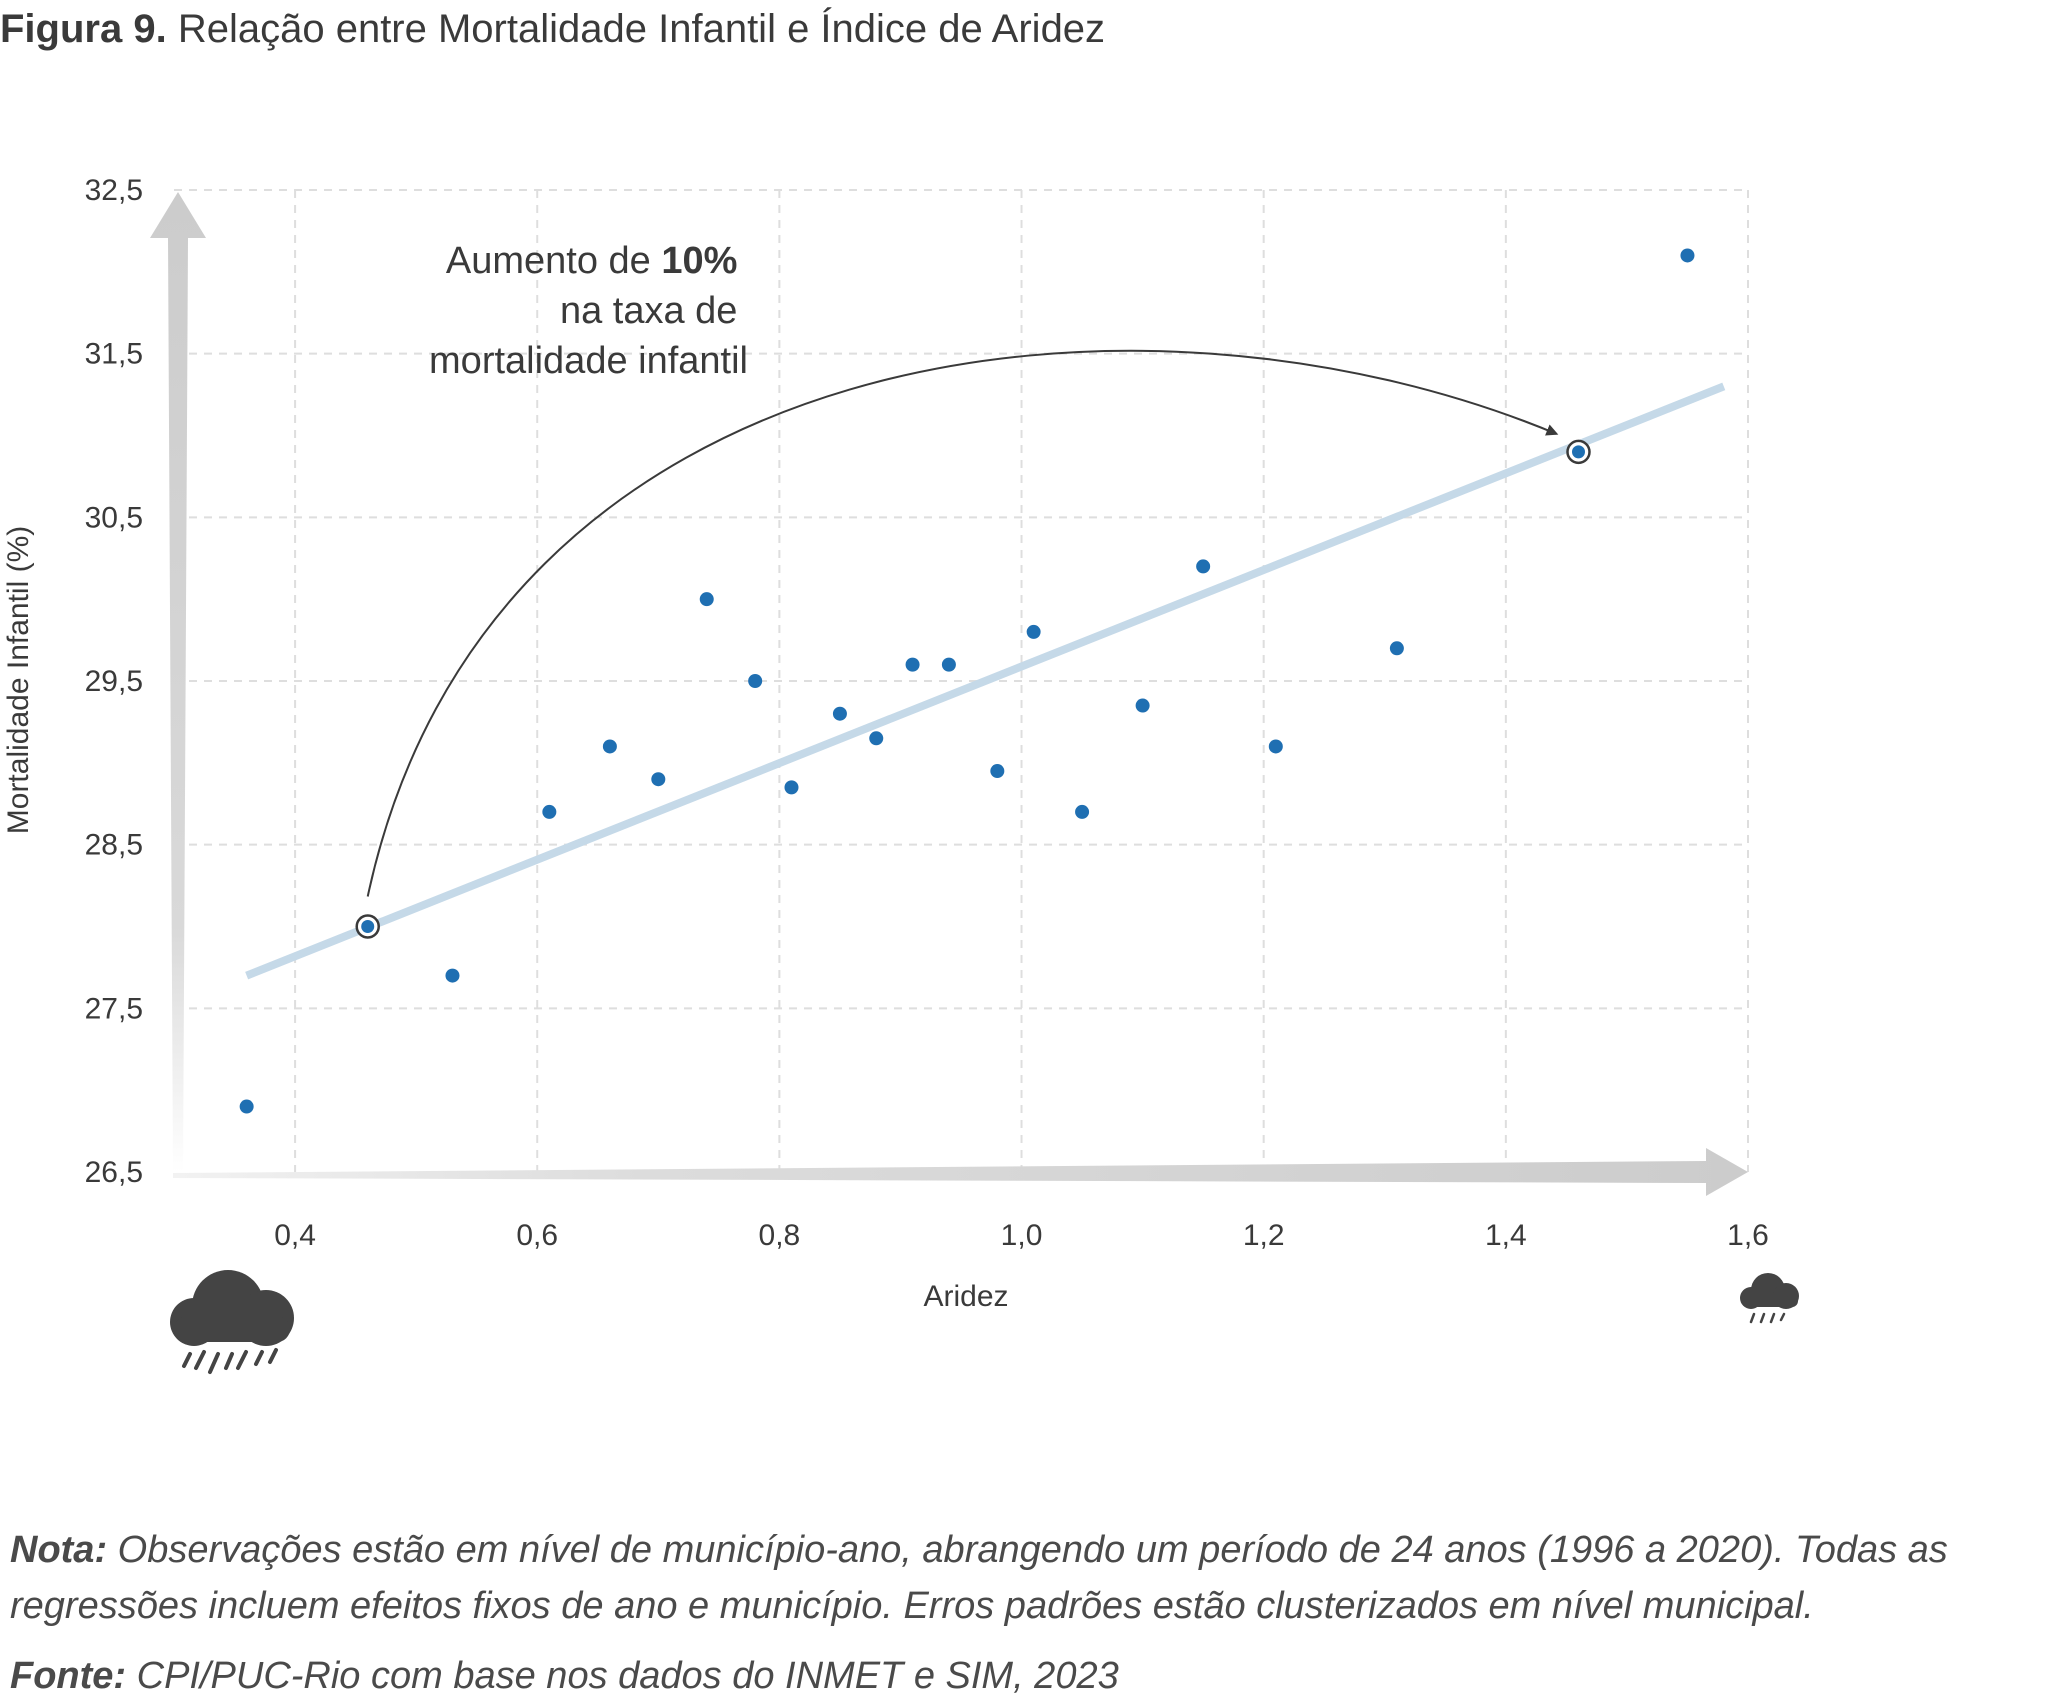 The height and width of the screenshot is (1704, 2065). I want to click on x-tick-labels: 0,4 0,6 0,8 1,0 1,2 1,4 1,6, so click(1021, 1235).